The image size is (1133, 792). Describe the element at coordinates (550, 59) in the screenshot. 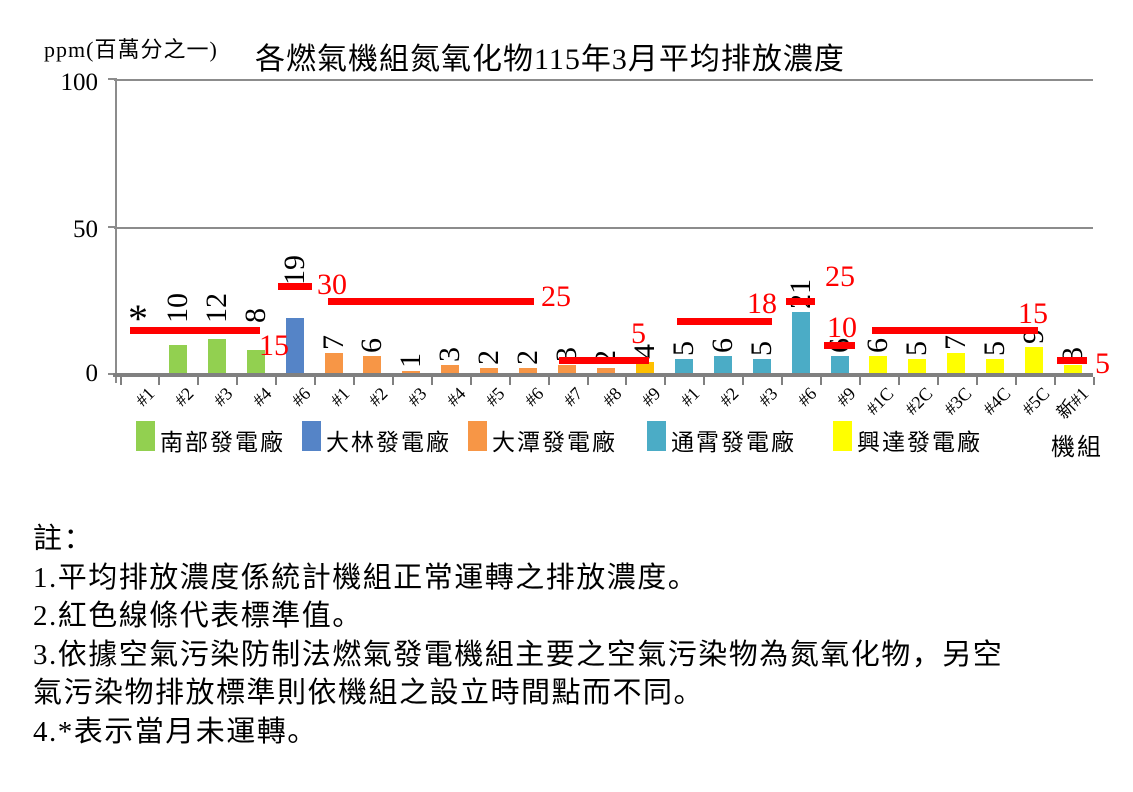

I see `chart-title: 各燃氣機組氮氧化物115年3月平均排放濃度` at that location.